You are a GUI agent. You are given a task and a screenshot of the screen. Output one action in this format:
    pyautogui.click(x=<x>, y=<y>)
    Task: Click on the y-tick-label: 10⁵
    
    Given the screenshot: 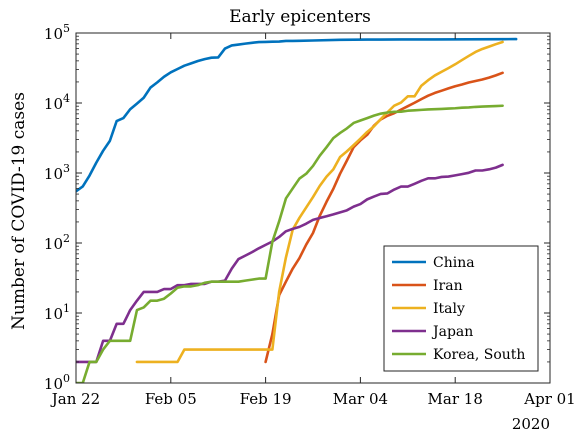 What is the action you would take?
    pyautogui.click(x=57, y=32)
    